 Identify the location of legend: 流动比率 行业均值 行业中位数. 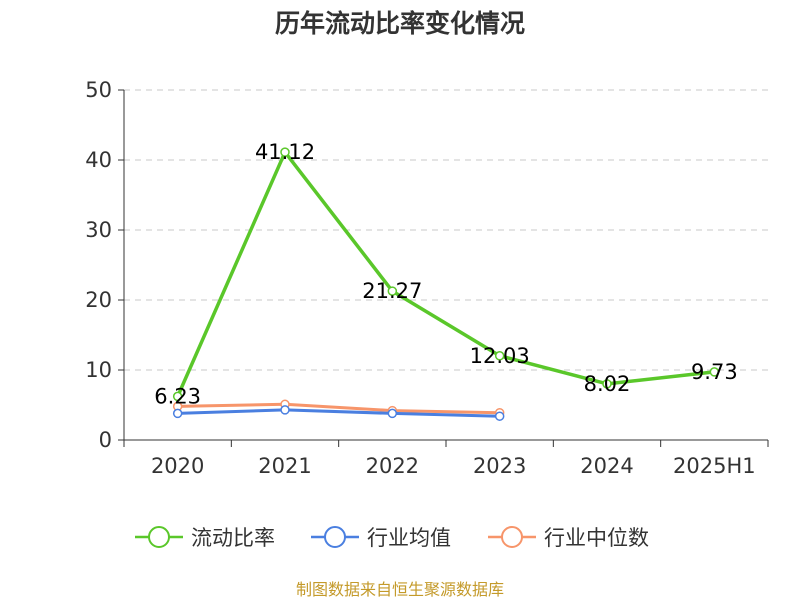
(392, 538).